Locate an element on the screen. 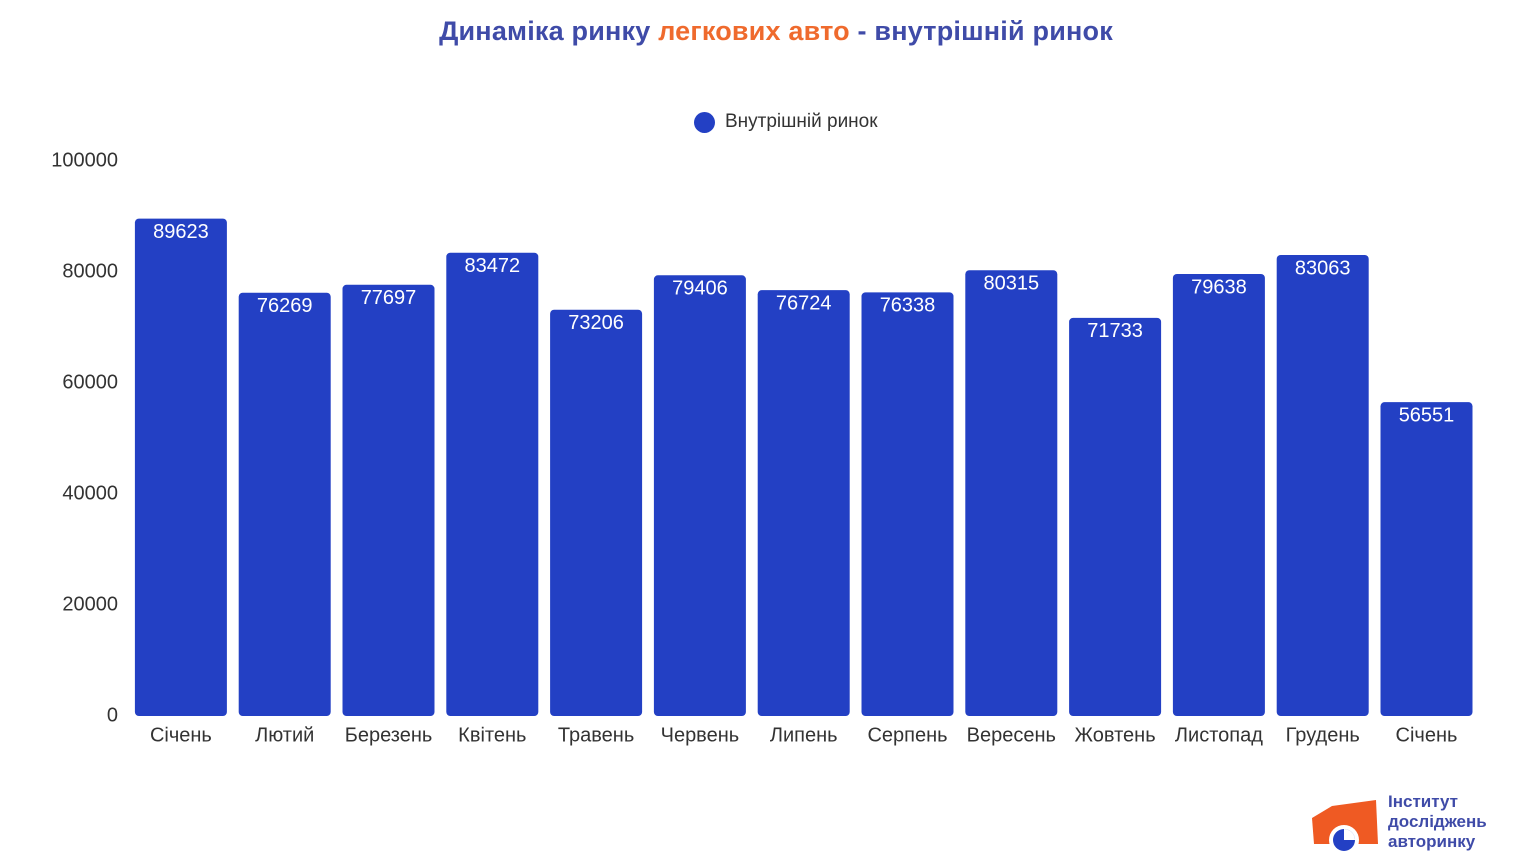 This screenshot has width=1536, height=868. data-label: 83472 is located at coordinates (492, 266).